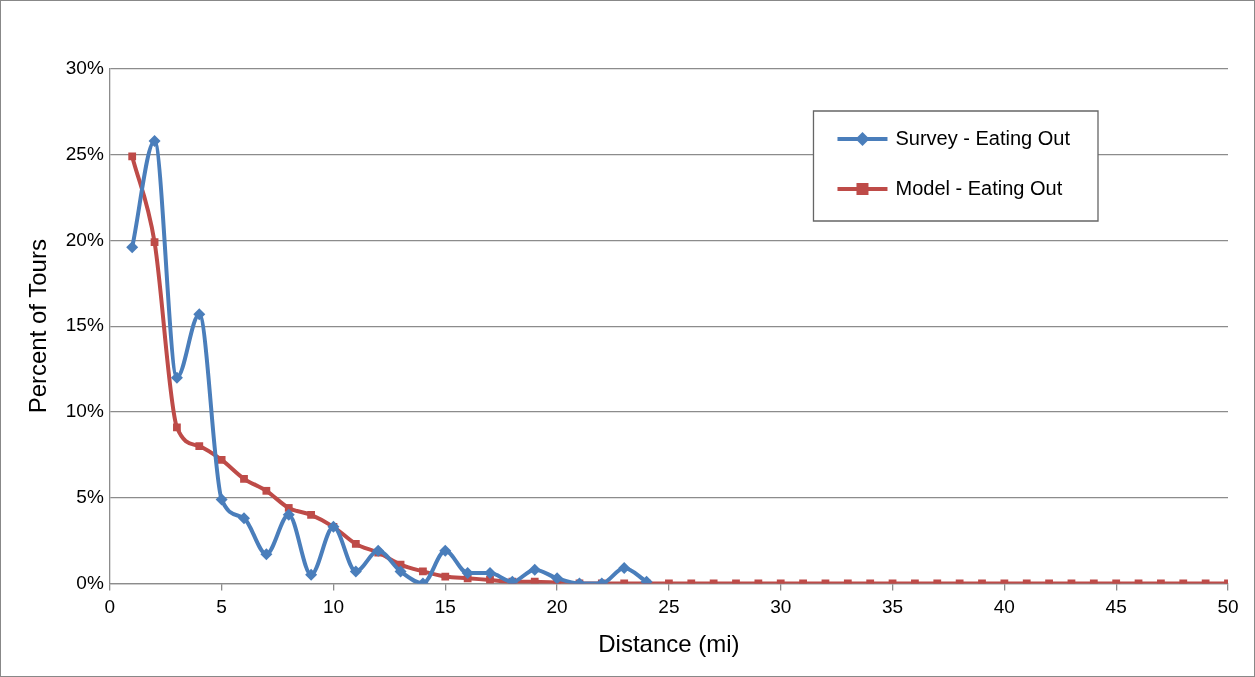 The image size is (1255, 677). What do you see at coordinates (221, 607) in the screenshot?
I see `x-tick-label: 5` at bounding box center [221, 607].